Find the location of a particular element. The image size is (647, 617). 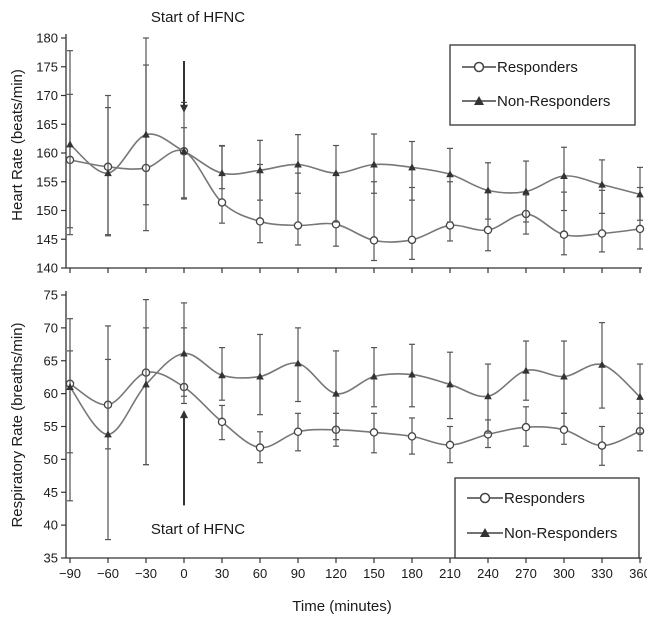

respiratory-rate-x-tick-label: 330 is located at coordinates (602, 573).